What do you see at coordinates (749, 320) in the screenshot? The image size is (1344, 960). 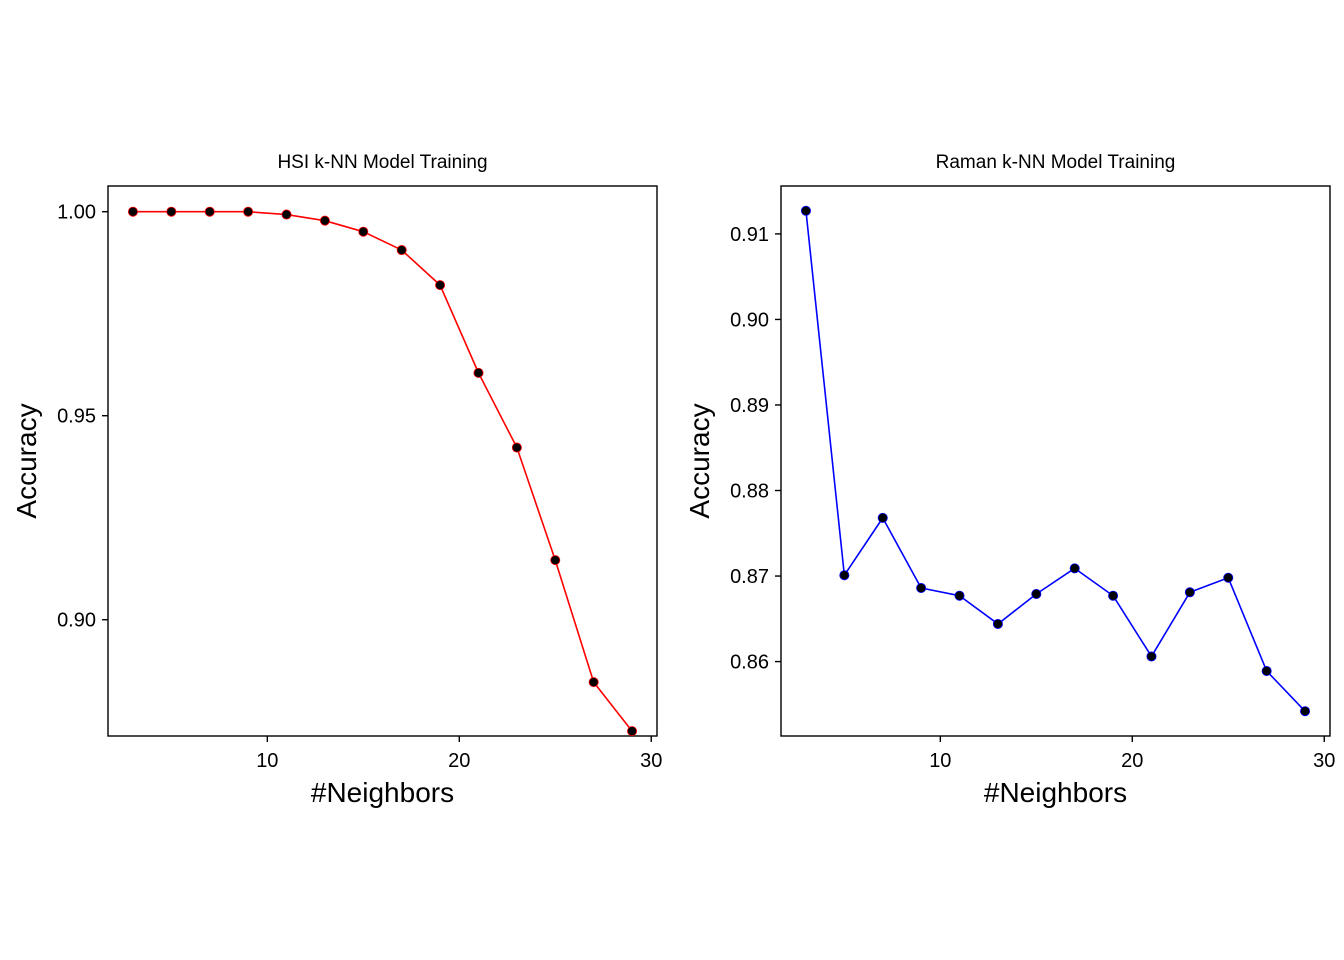 I see `panel-2-y-tick-label: 0.90` at bounding box center [749, 320].